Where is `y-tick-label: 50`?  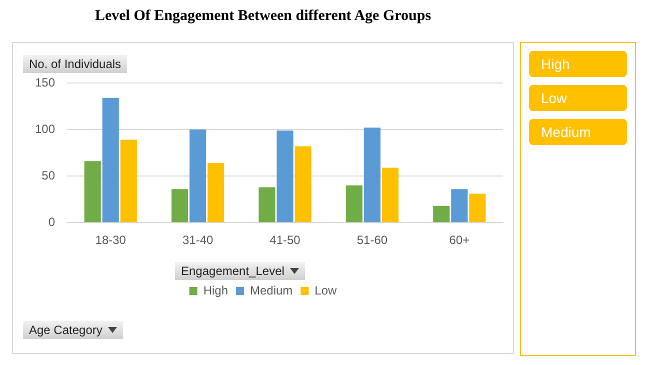
y-tick-label: 50 is located at coordinates (49, 175).